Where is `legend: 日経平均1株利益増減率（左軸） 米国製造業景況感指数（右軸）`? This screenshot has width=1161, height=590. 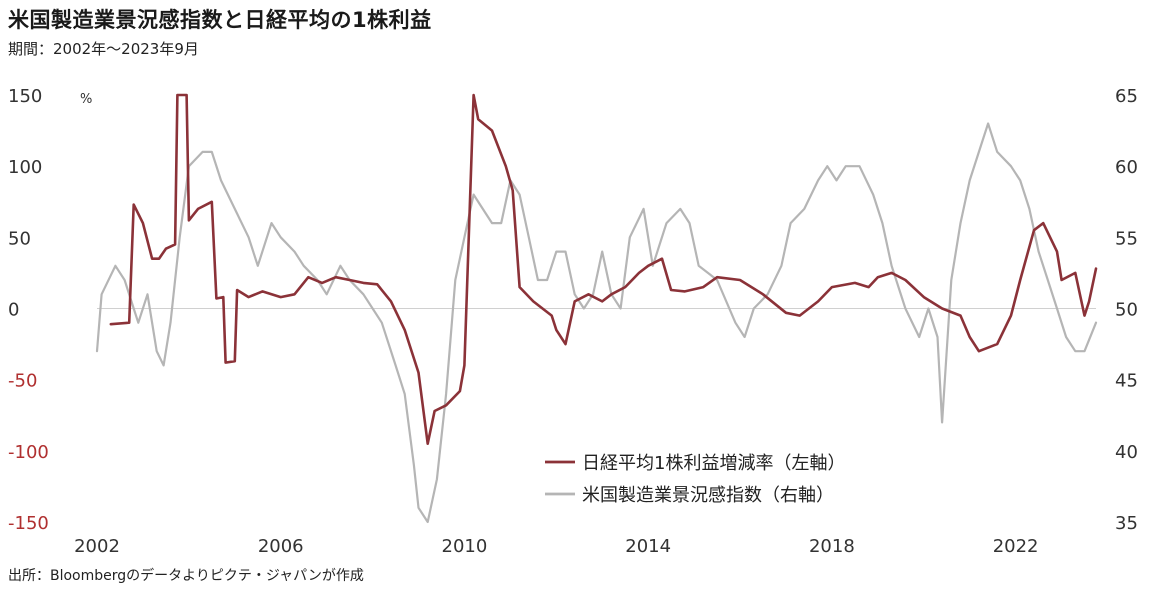 legend: 日経平均1株利益増減率（左軸） 米国製造業景況感指数（右軸） is located at coordinates (695, 479).